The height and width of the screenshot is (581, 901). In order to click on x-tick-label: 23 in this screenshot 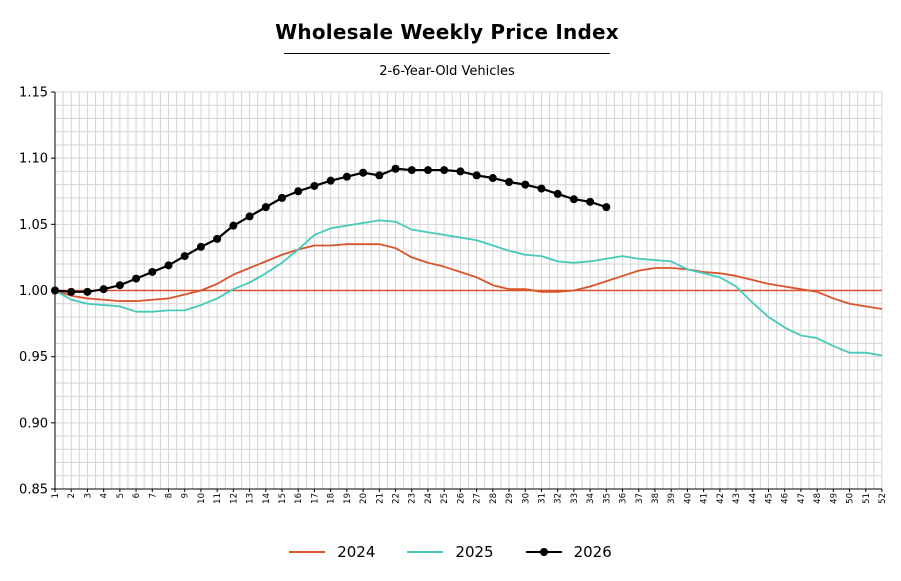, I will do `click(413, 498)`.